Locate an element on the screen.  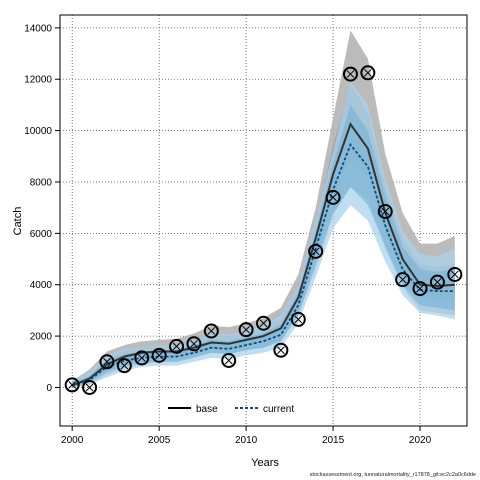
x-tick-label: 2015 is located at coordinates (333, 440).